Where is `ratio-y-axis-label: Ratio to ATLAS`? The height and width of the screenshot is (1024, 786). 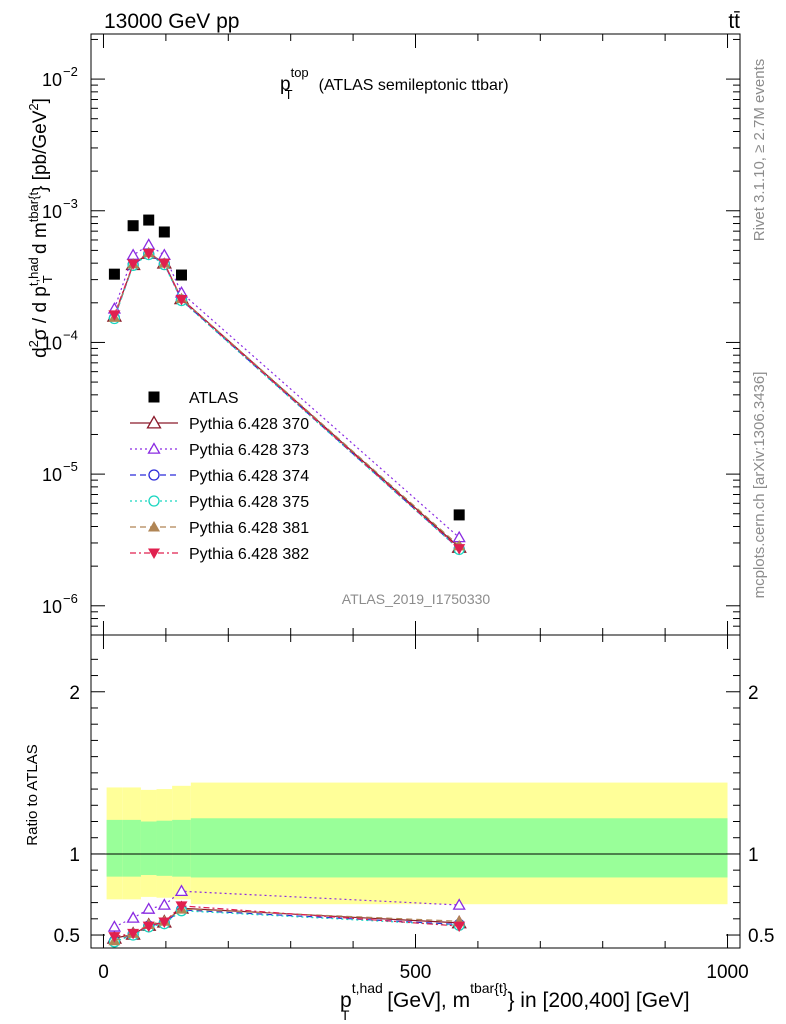
ratio-y-axis-label: Ratio to ATLAS is located at coordinates (32, 794).